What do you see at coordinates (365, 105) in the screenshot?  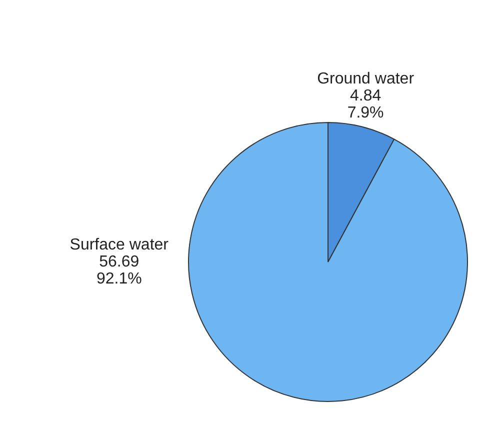 I see `data-label: 4.84 7.9%` at bounding box center [365, 105].